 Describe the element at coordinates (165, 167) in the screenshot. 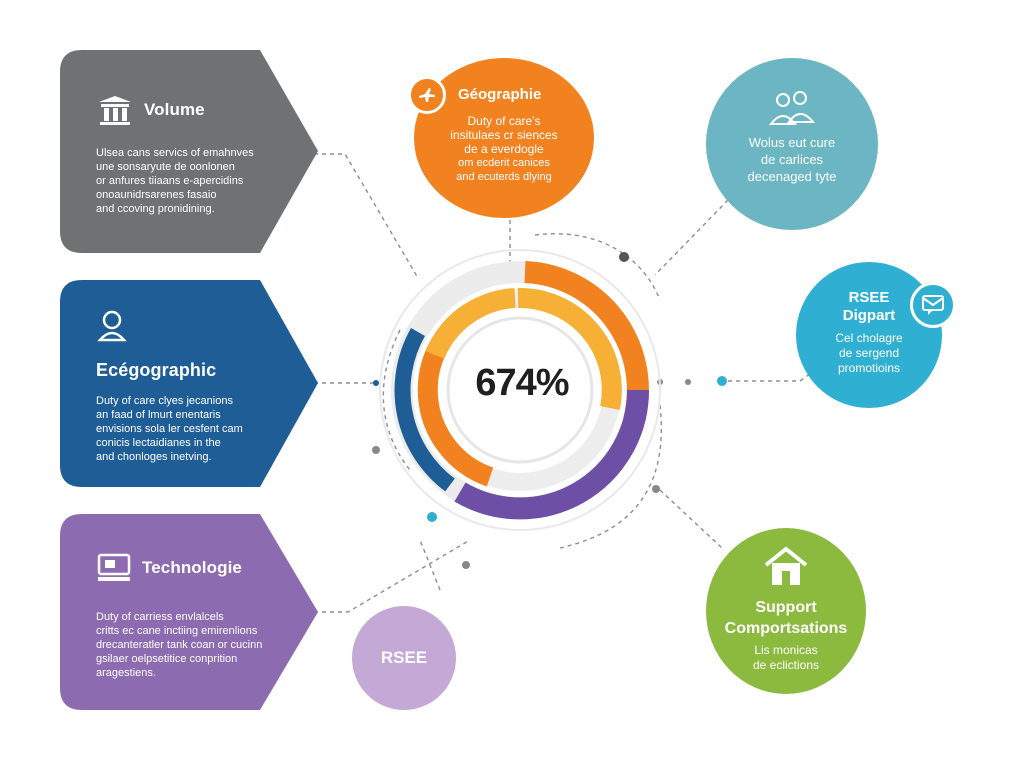

I see `card-volume-line: une sonsaryute de oonlonen` at that location.